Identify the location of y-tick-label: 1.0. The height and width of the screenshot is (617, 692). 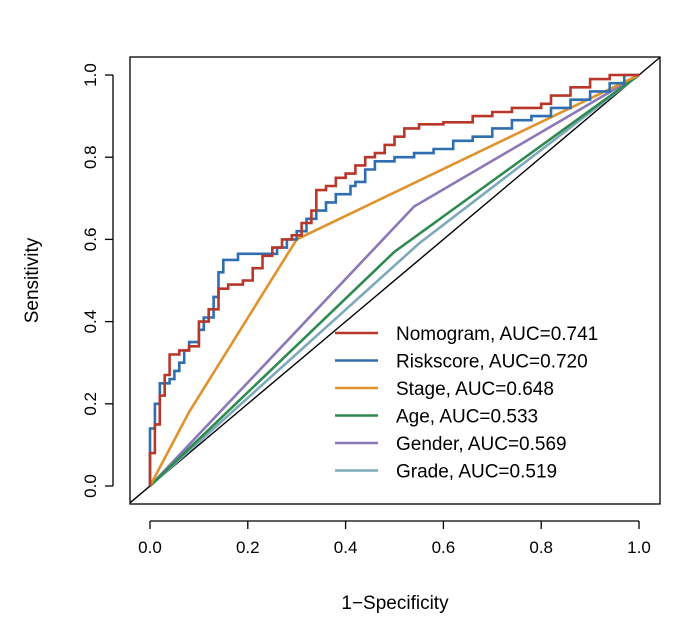
(90, 75).